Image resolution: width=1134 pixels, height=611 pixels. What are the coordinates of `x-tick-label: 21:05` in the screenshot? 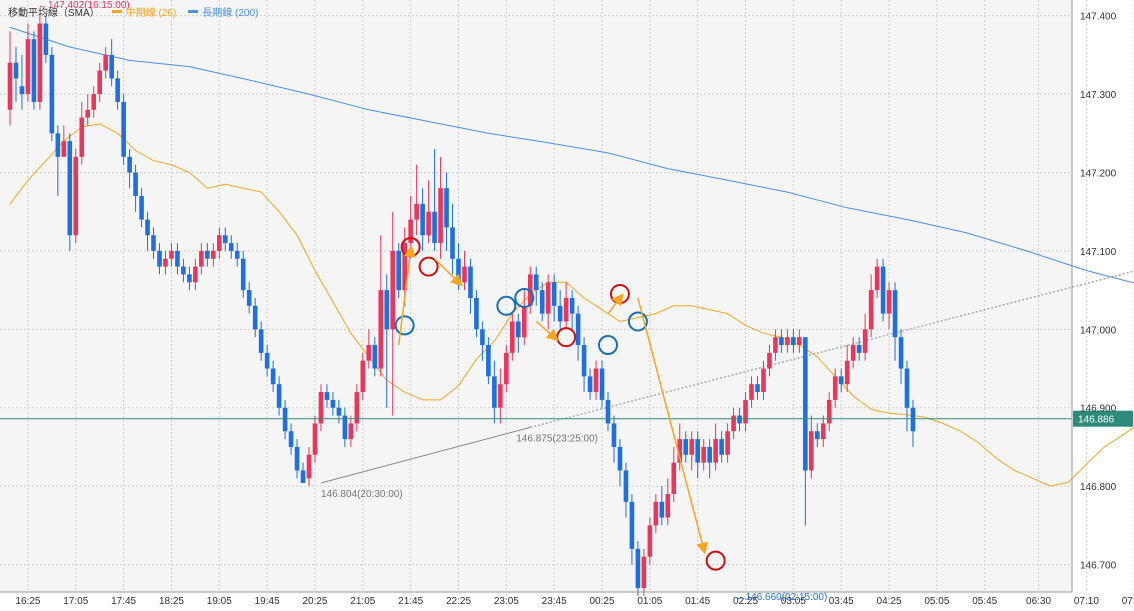 It's located at (362, 601).